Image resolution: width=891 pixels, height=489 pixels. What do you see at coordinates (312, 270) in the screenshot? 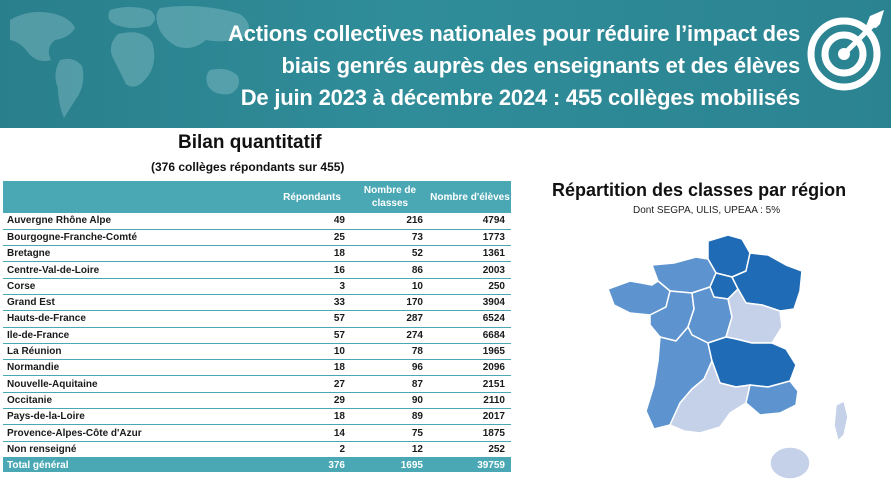
I see `table-cell-value: 16` at bounding box center [312, 270].